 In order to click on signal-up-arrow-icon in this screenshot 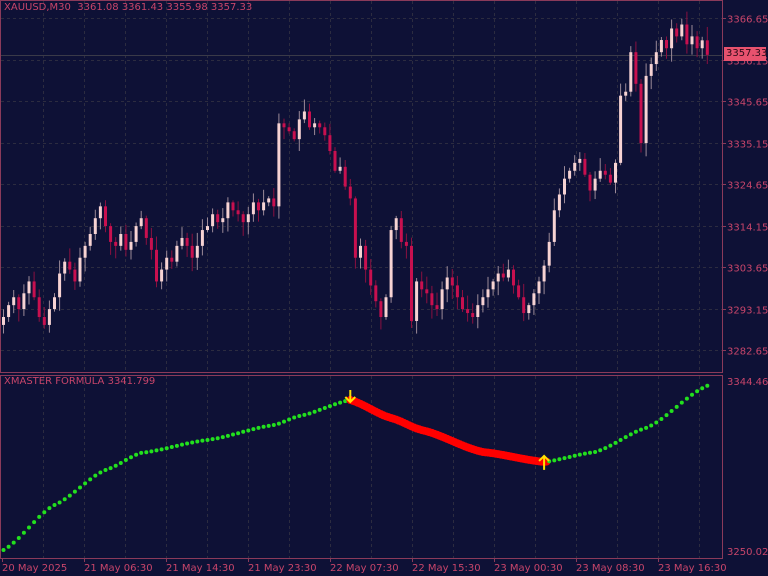, I will do `click(544, 462)`.